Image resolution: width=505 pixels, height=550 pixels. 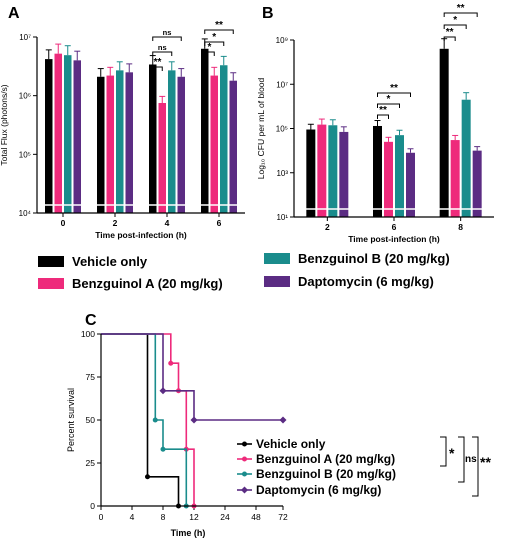 What do you see at coordinates (277, 281) in the screenshot?
I see `legend-swatch-dapto` at bounding box center [277, 281].